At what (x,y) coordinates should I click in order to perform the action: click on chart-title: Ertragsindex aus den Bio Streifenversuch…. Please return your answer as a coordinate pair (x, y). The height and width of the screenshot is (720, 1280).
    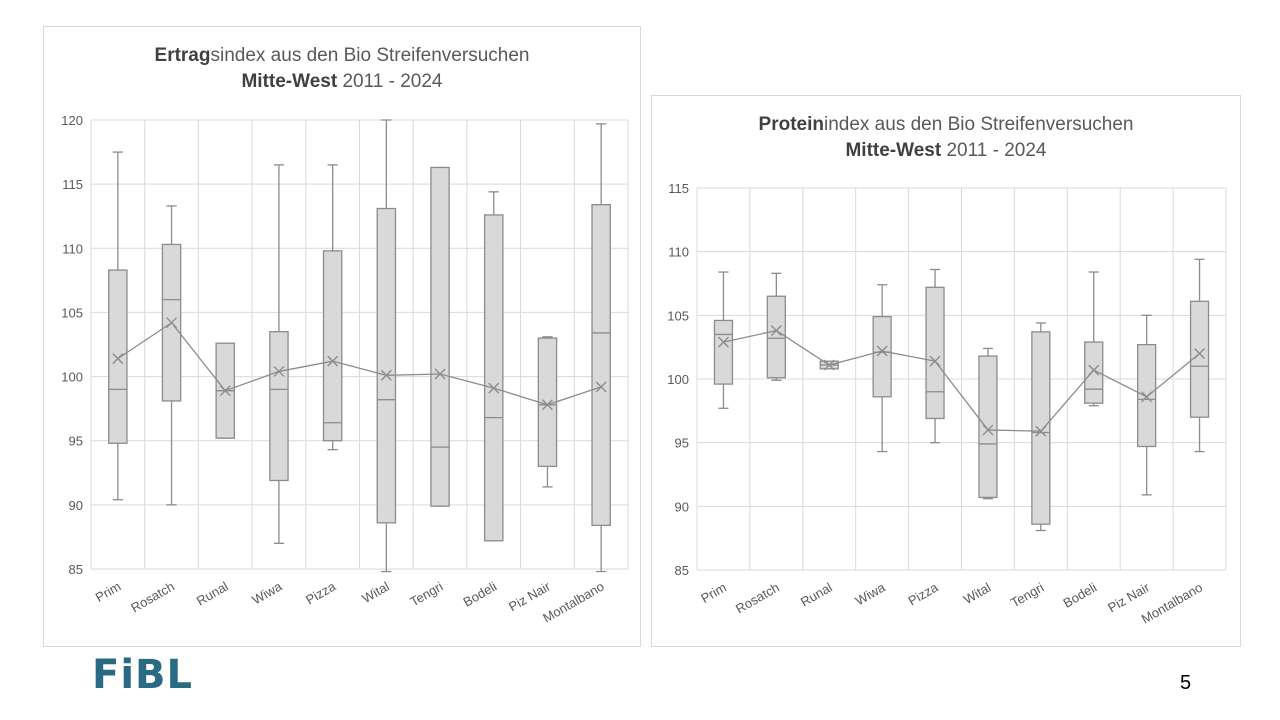
    Looking at the image, I should click on (342, 69).